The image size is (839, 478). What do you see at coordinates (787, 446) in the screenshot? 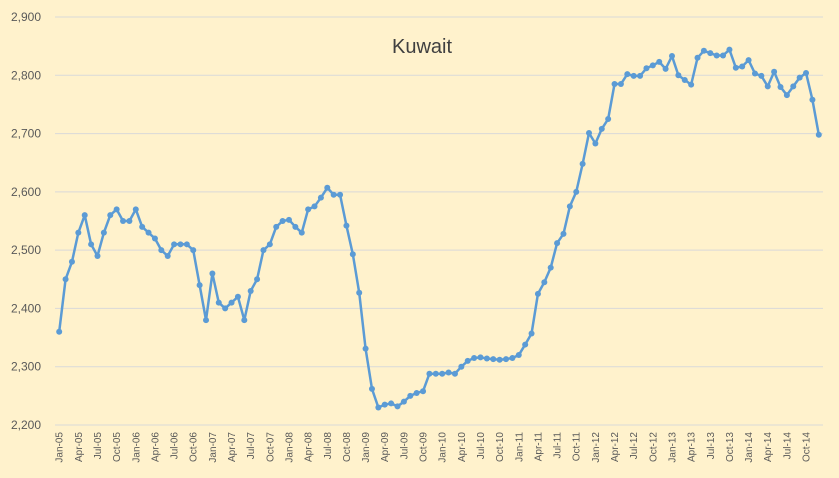
I see `x-tick-label: Jul-14` at bounding box center [787, 446].